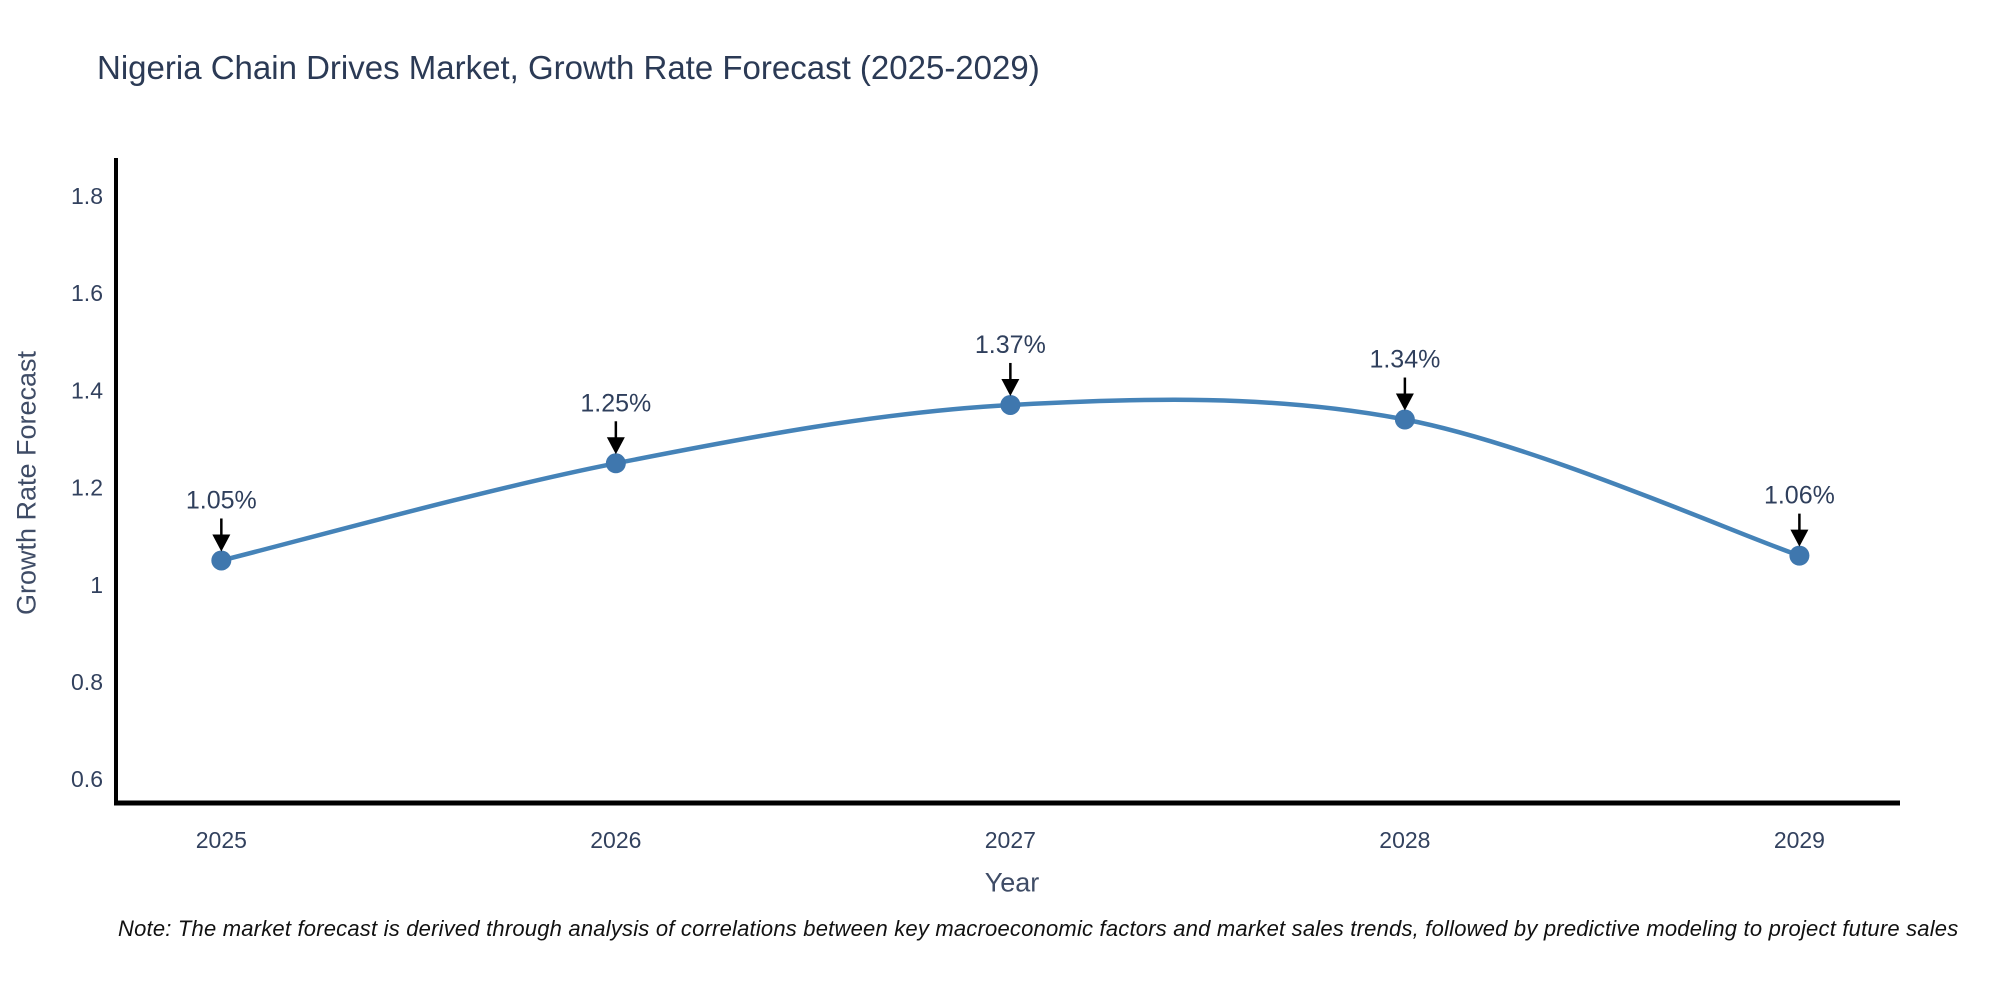 The width and height of the screenshot is (2000, 1000). Describe the element at coordinates (1799, 496) in the screenshot. I see `point-label: 1.06%` at that location.